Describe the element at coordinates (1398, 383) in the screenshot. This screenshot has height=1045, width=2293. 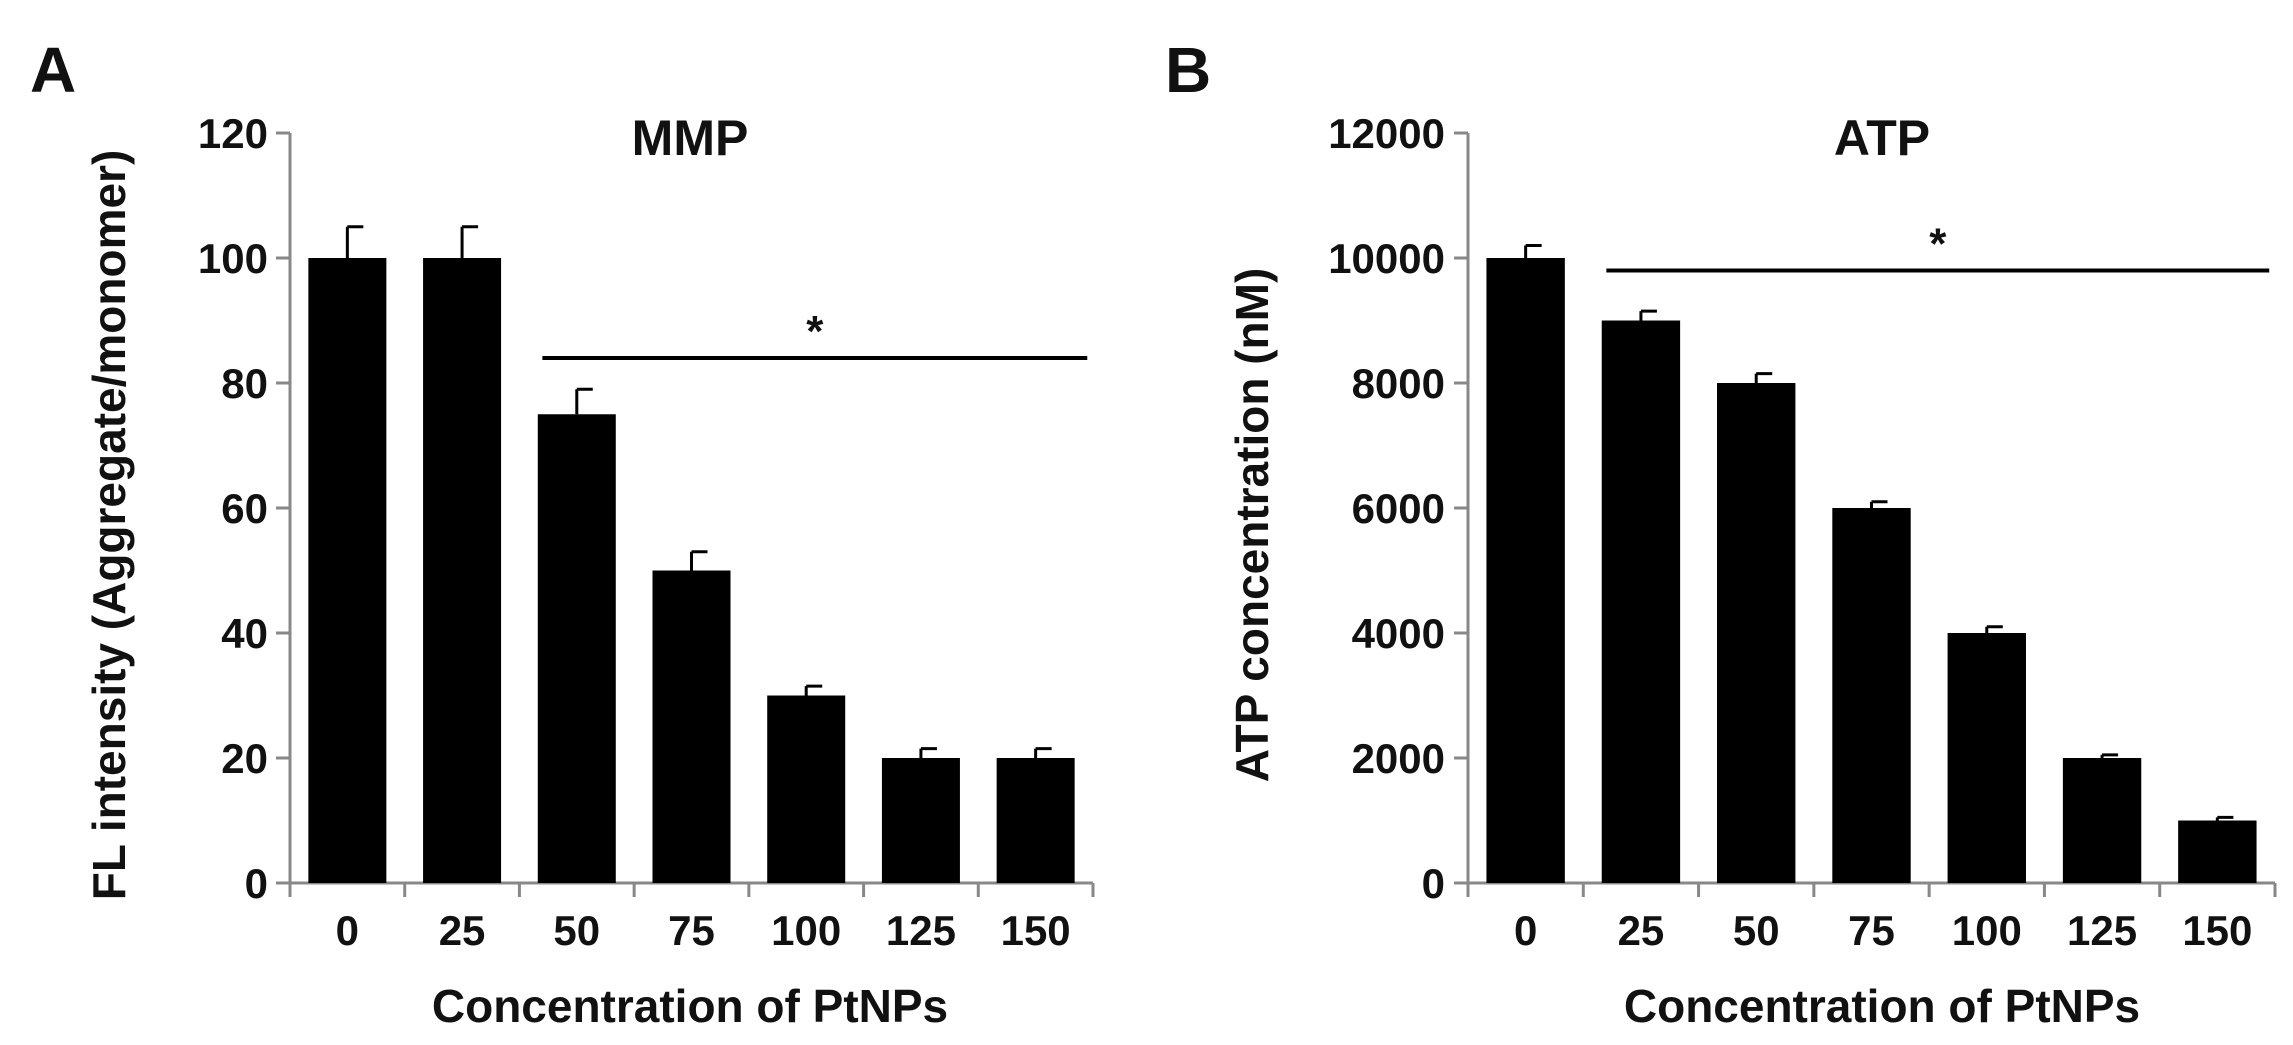
I see `y-tick-label: 8000` at that location.